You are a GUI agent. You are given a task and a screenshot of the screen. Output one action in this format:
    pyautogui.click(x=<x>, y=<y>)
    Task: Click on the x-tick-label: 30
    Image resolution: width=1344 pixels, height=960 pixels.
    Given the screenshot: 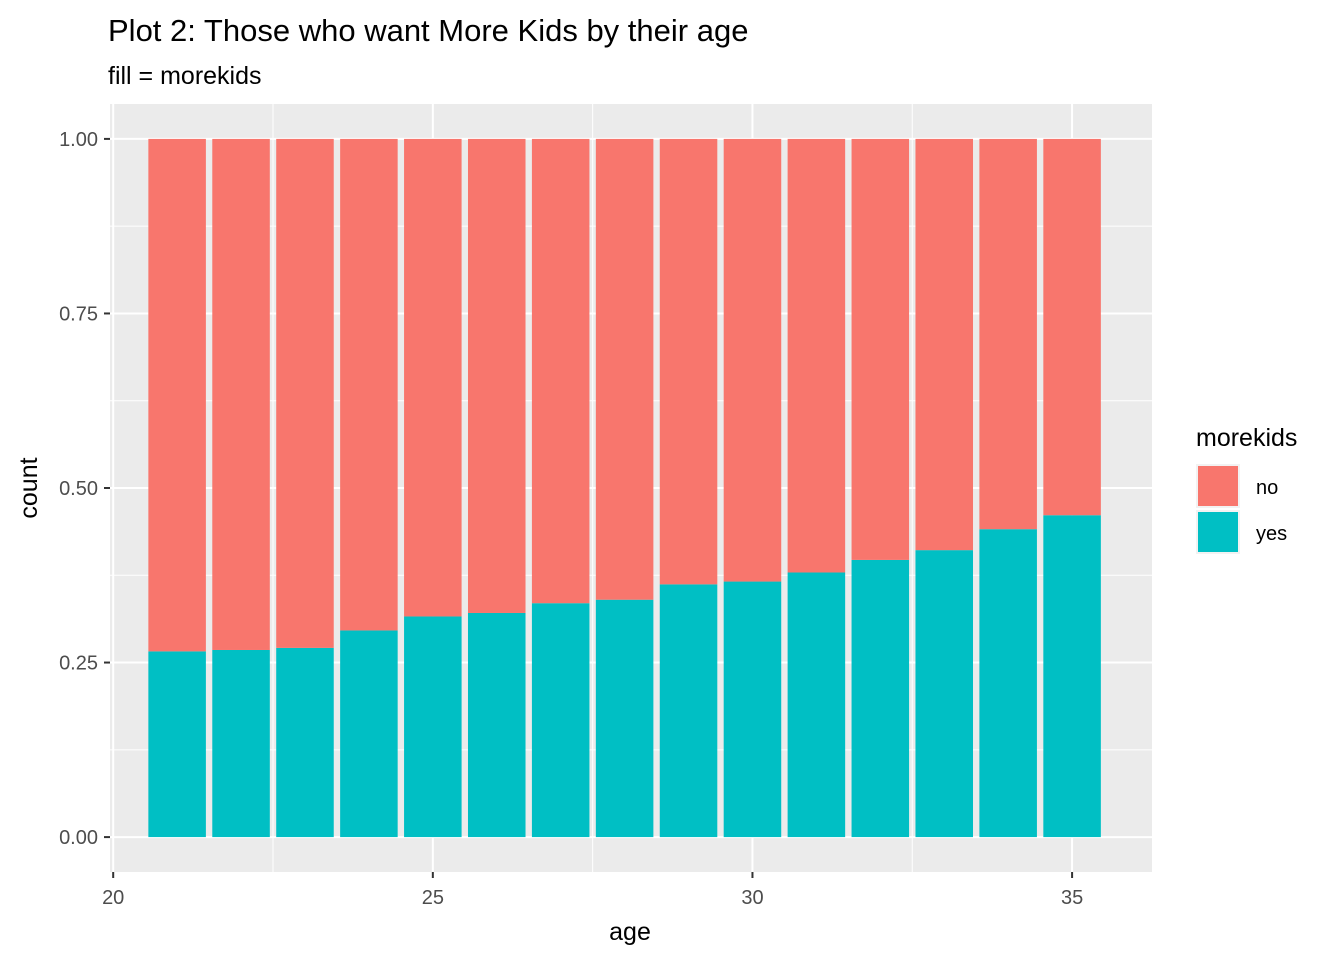 What is the action you would take?
    pyautogui.click(x=752, y=898)
    